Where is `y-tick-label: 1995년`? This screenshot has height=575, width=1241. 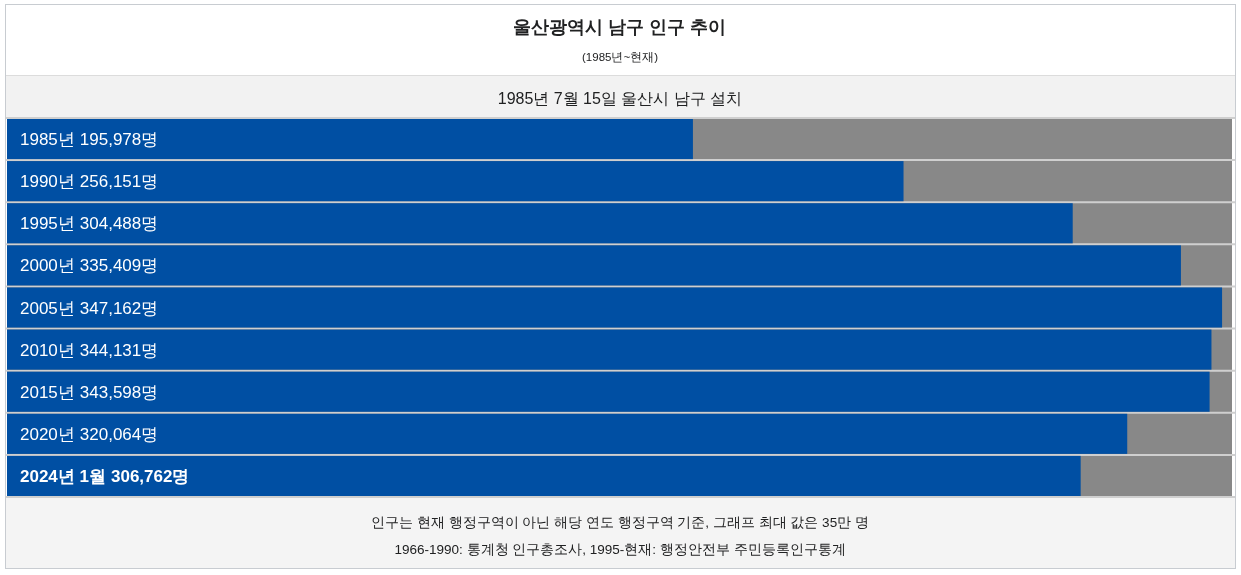
y-tick-label: 1995년 is located at coordinates (47, 224).